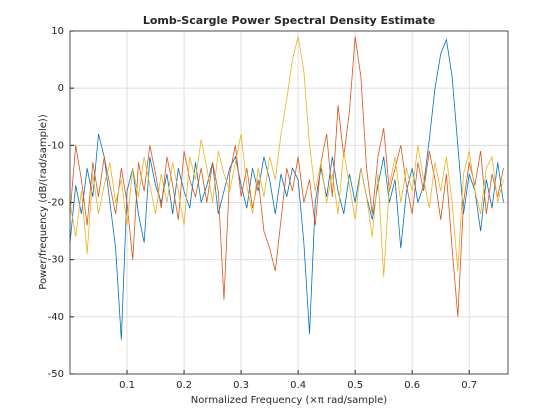 This screenshot has height=420, width=560. What do you see at coordinates (241, 385) in the screenshot?
I see `x-tick-label: 0.3` at bounding box center [241, 385].